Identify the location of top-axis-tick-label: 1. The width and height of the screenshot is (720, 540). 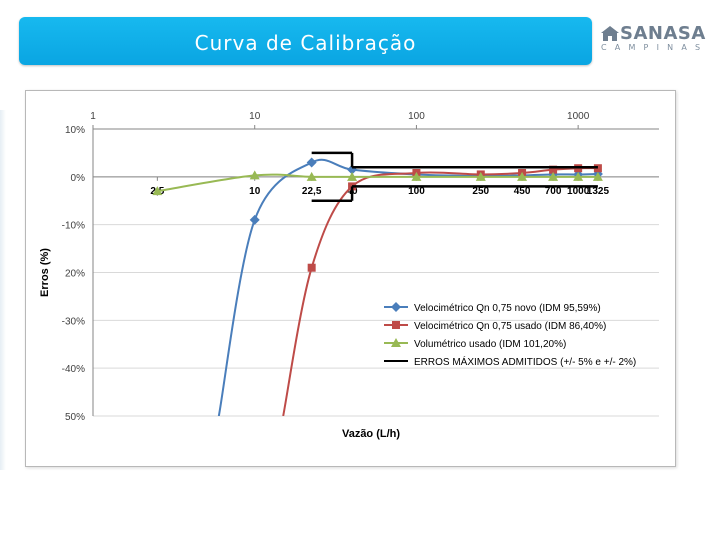
(93, 116).